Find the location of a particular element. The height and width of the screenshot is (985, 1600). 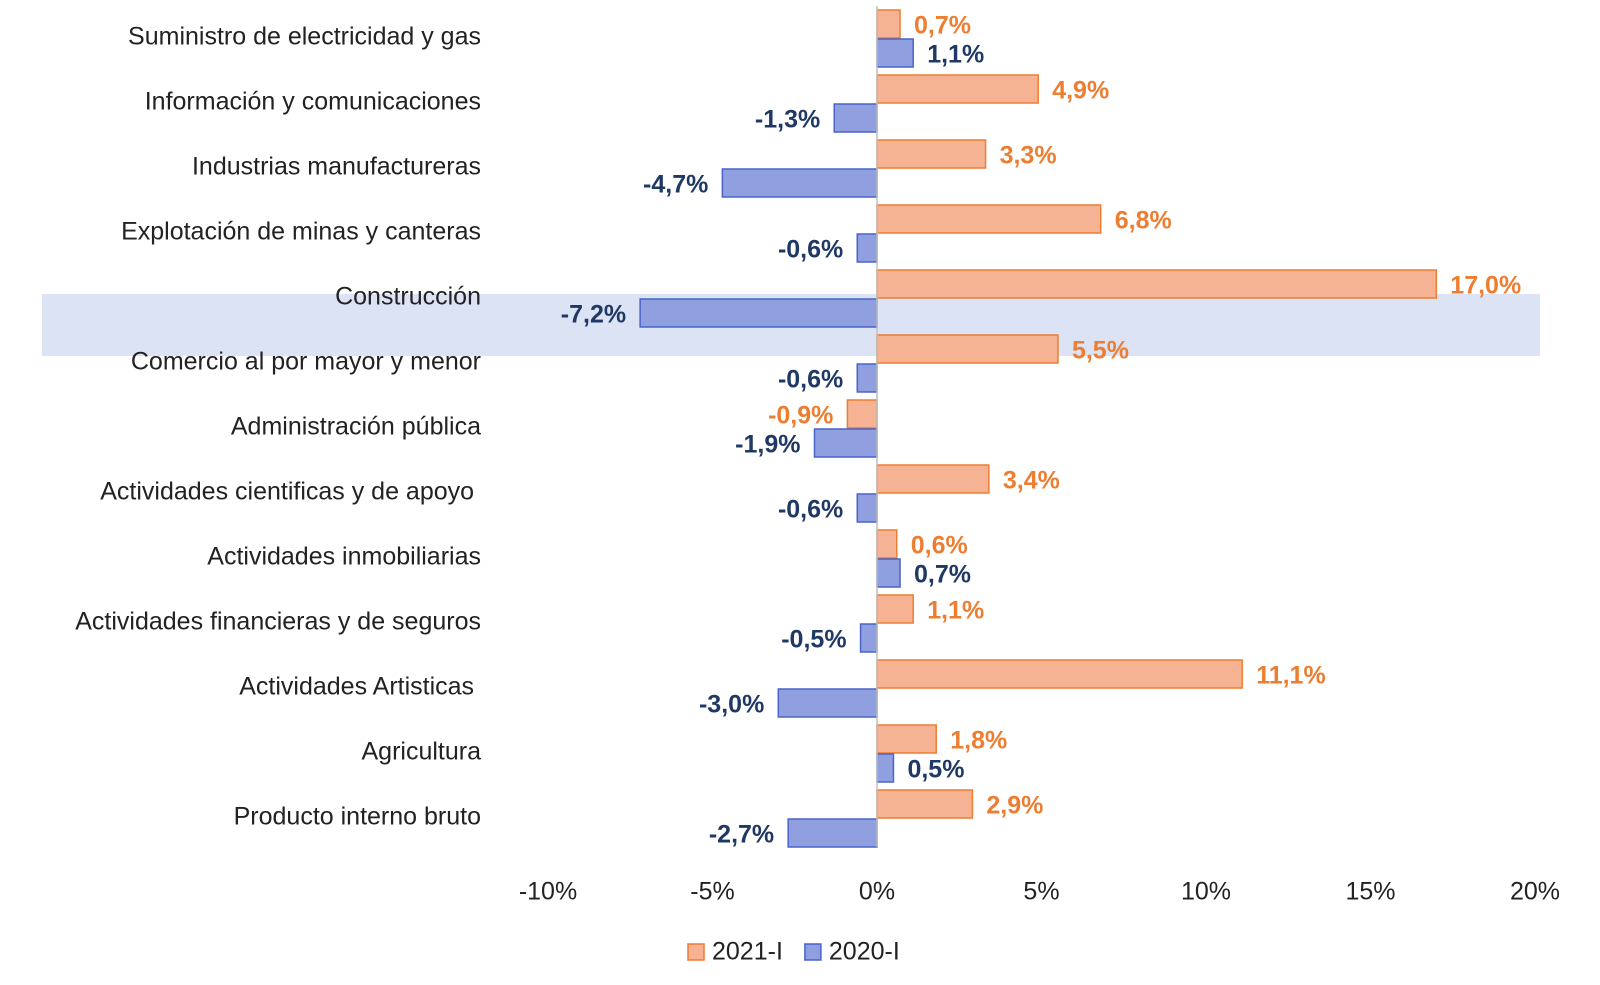

category-label: Producto interno bruto is located at coordinates (357, 817).